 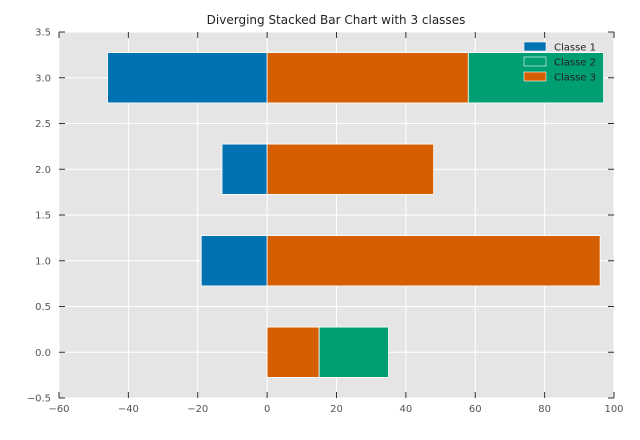 What do you see at coordinates (58, 409) in the screenshot?
I see `x-tick-label: −60` at bounding box center [58, 409].